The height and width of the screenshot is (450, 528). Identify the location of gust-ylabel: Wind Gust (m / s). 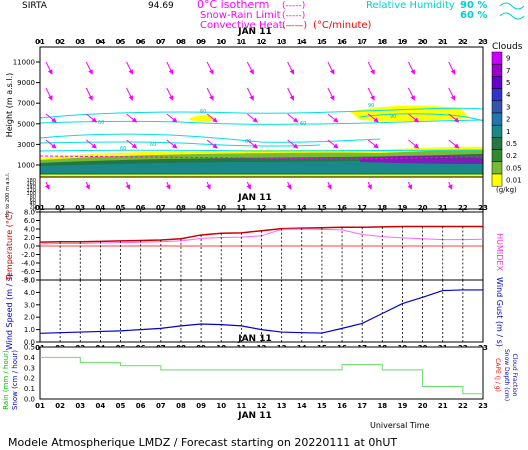
(499, 312).